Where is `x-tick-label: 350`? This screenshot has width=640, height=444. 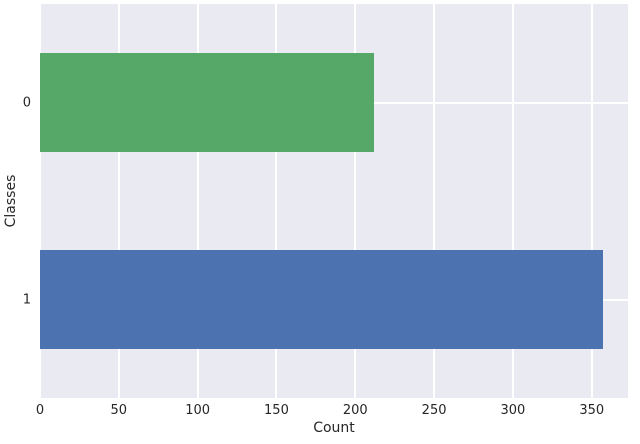
x-tick-label: 350 is located at coordinates (592, 410).